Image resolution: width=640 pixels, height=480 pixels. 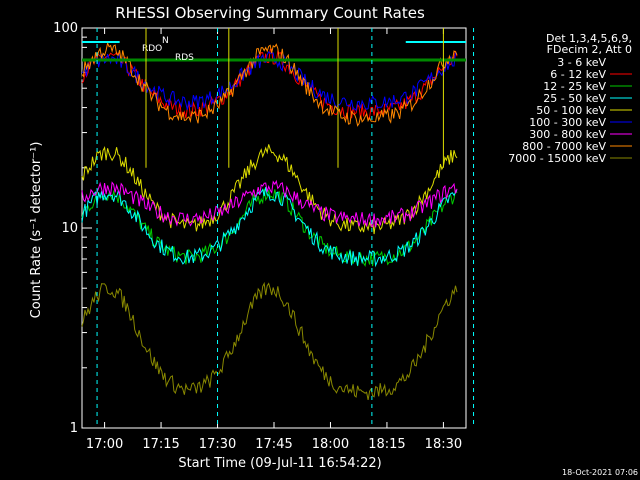 I want to click on legend-label-5: 100 - 300 keV, so click(x=567, y=122).